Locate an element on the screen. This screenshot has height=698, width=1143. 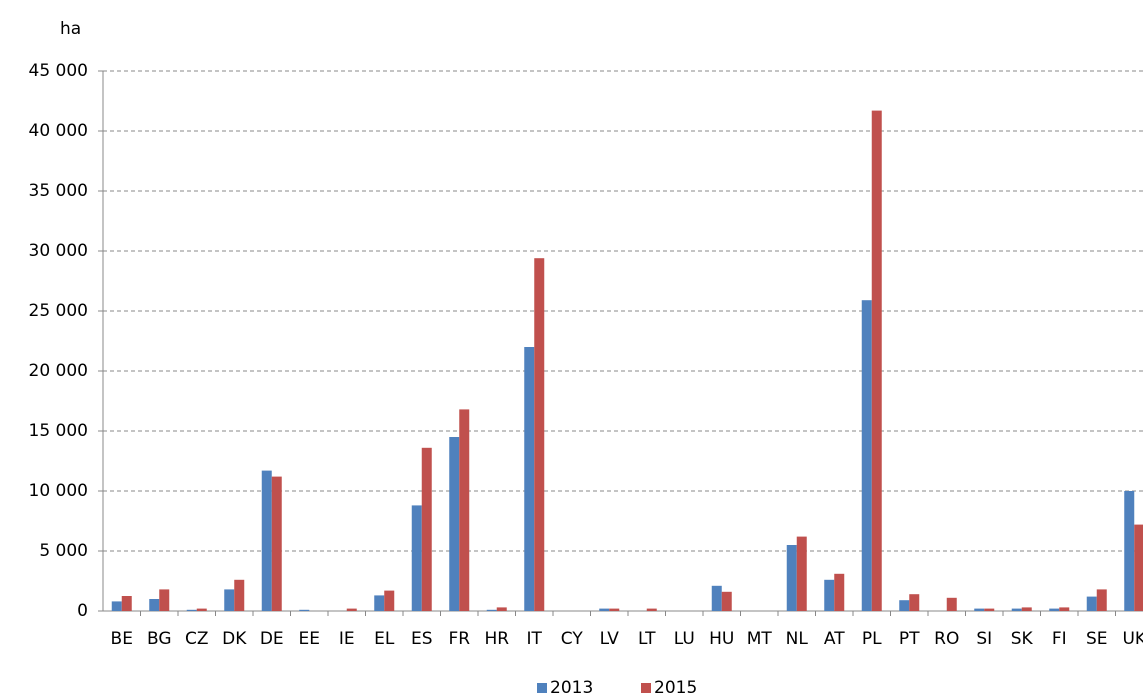
x-tick-label: NL is located at coordinates (797, 639).